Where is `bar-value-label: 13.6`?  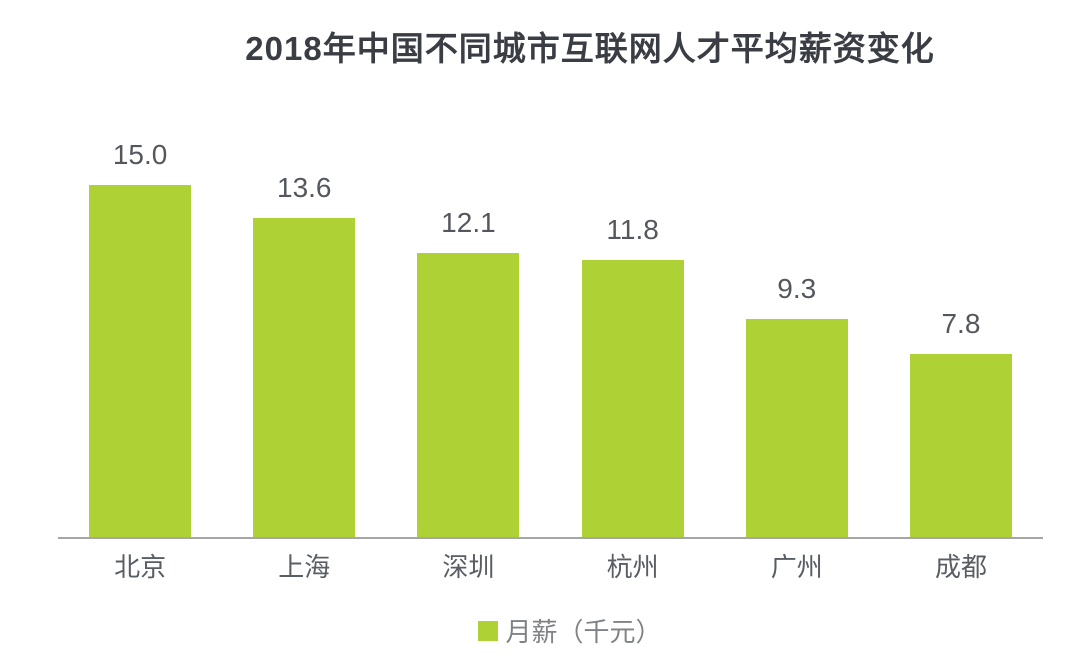
bar-value-label: 13.6 is located at coordinates (304, 187).